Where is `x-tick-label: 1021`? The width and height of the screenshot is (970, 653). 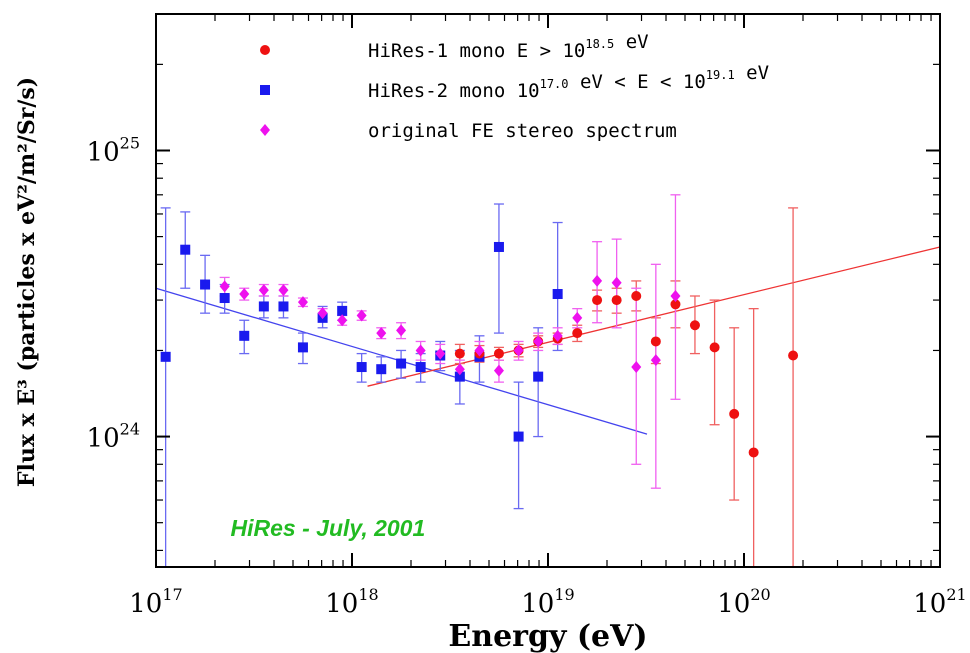
x-tick-label: 1021 is located at coordinates (939, 602).